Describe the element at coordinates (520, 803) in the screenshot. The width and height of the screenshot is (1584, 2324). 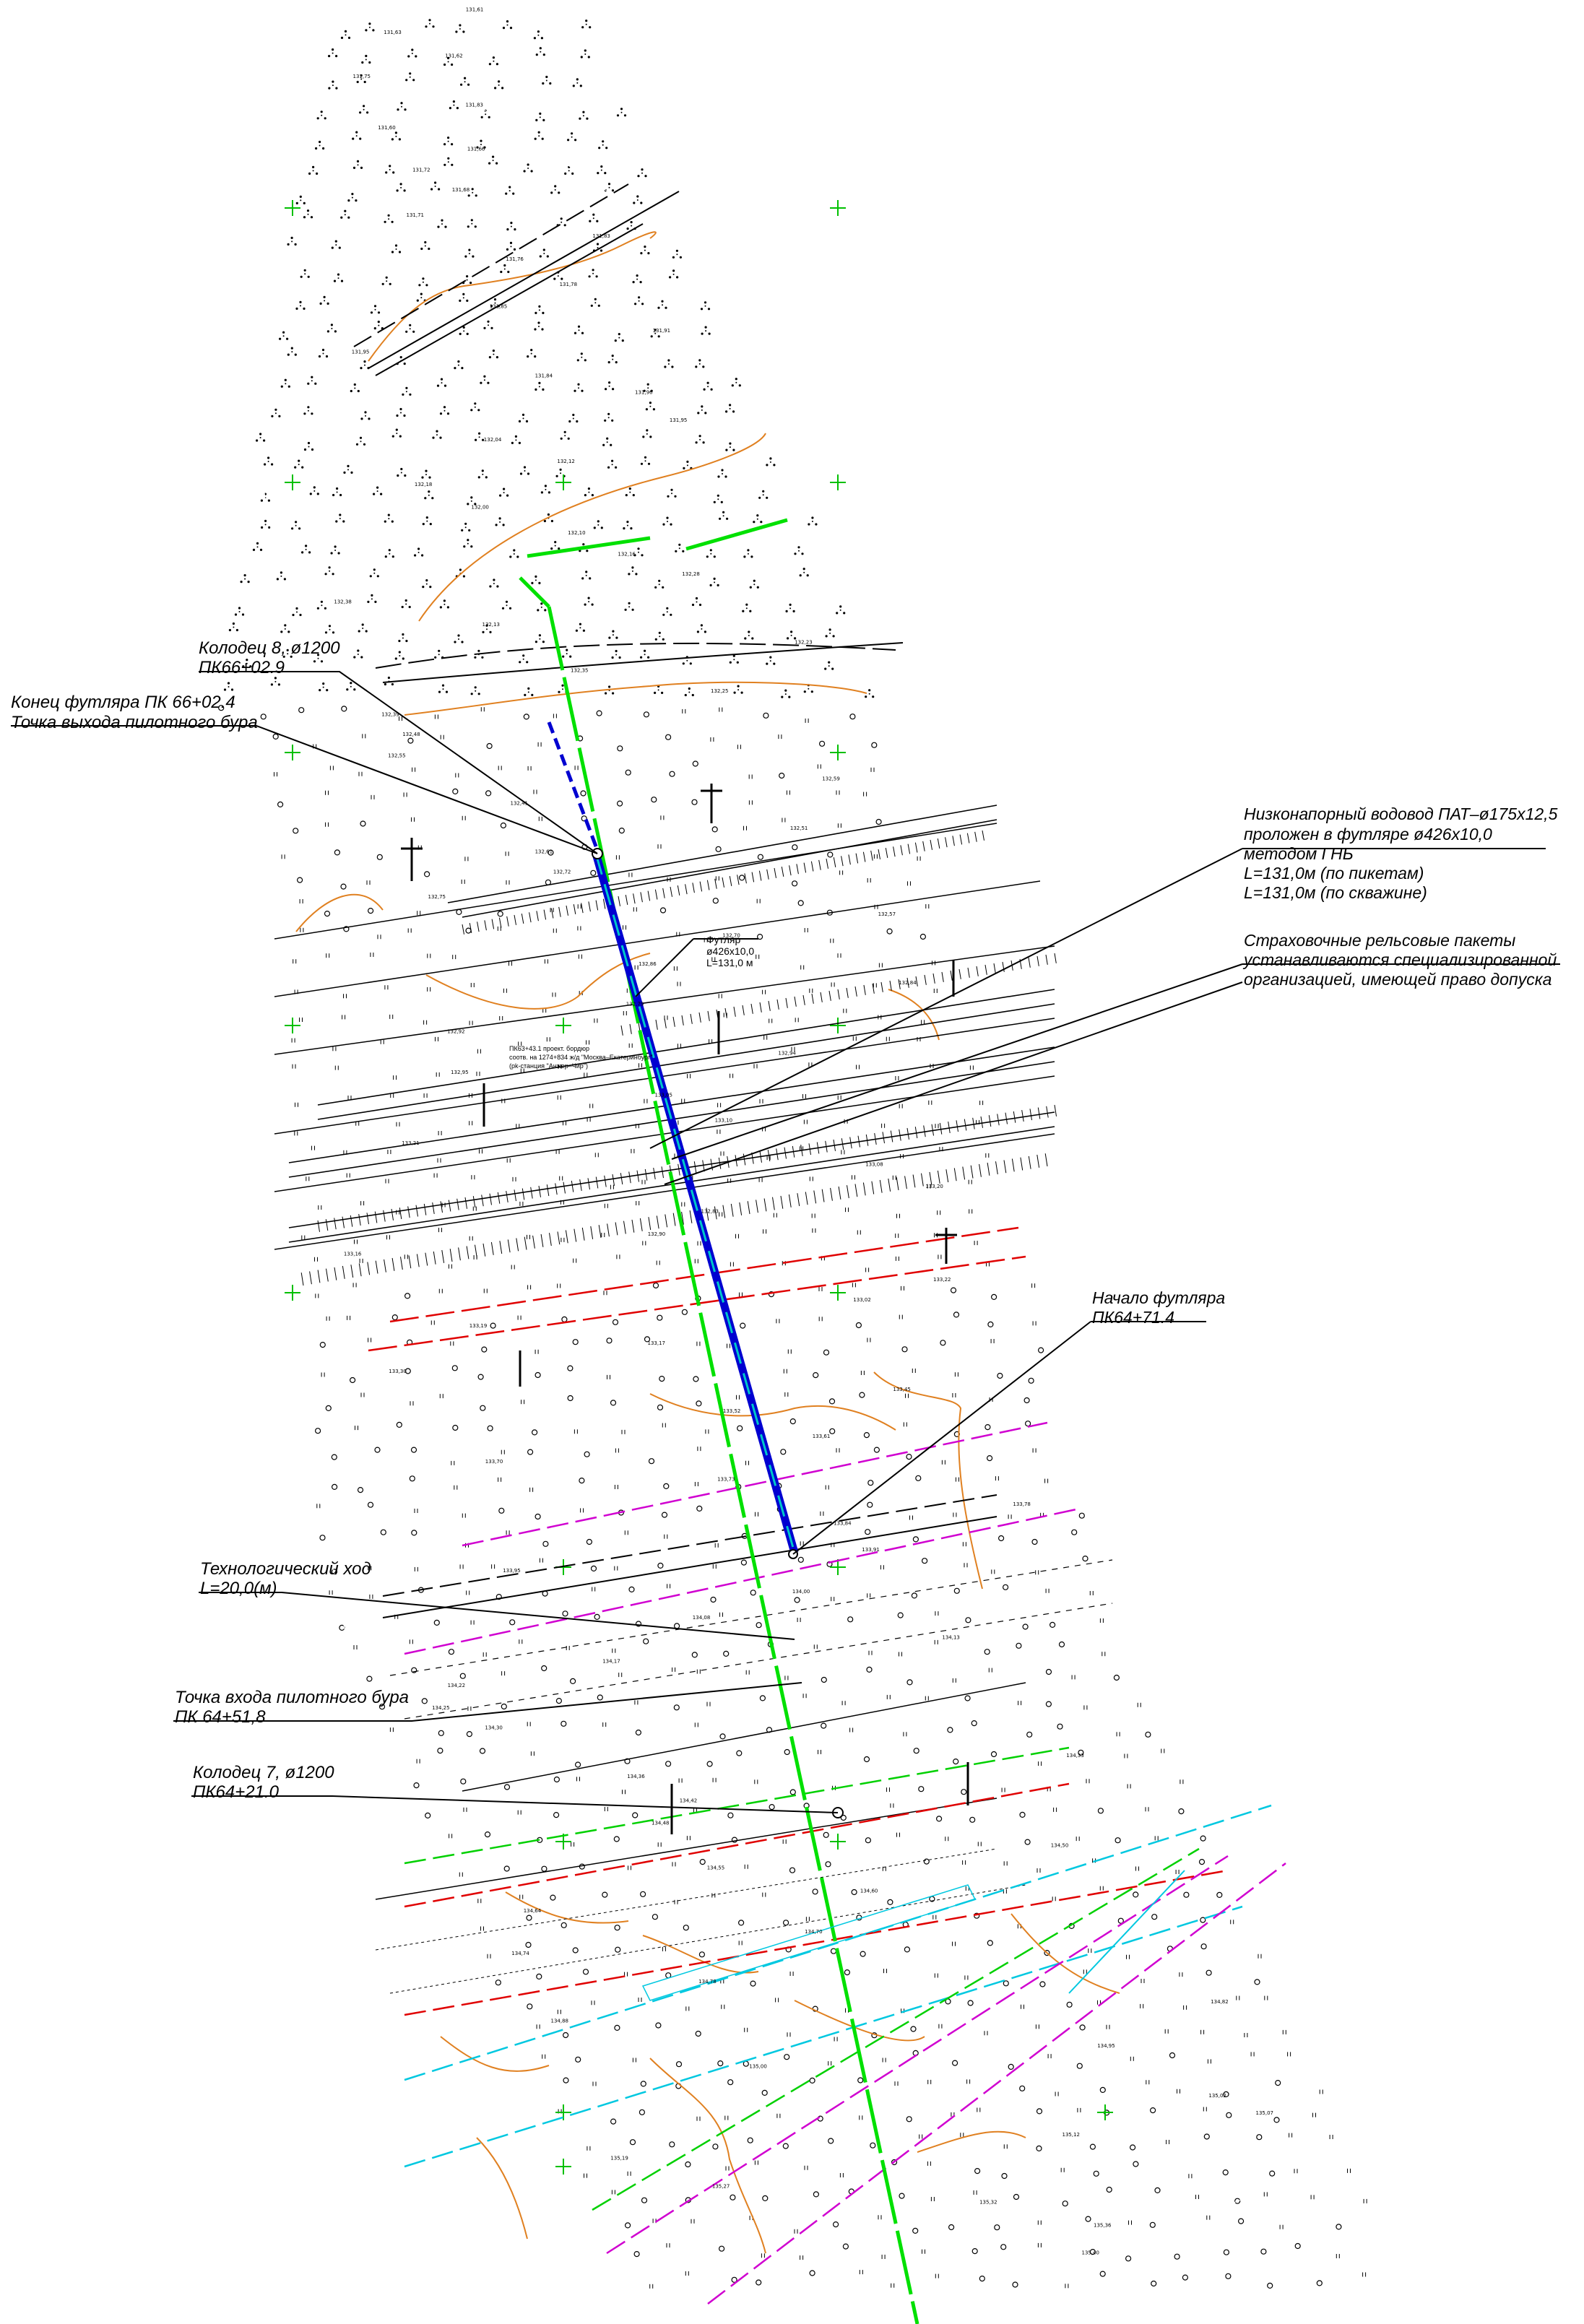
I see `elevation-mark: 132,41` at that location.